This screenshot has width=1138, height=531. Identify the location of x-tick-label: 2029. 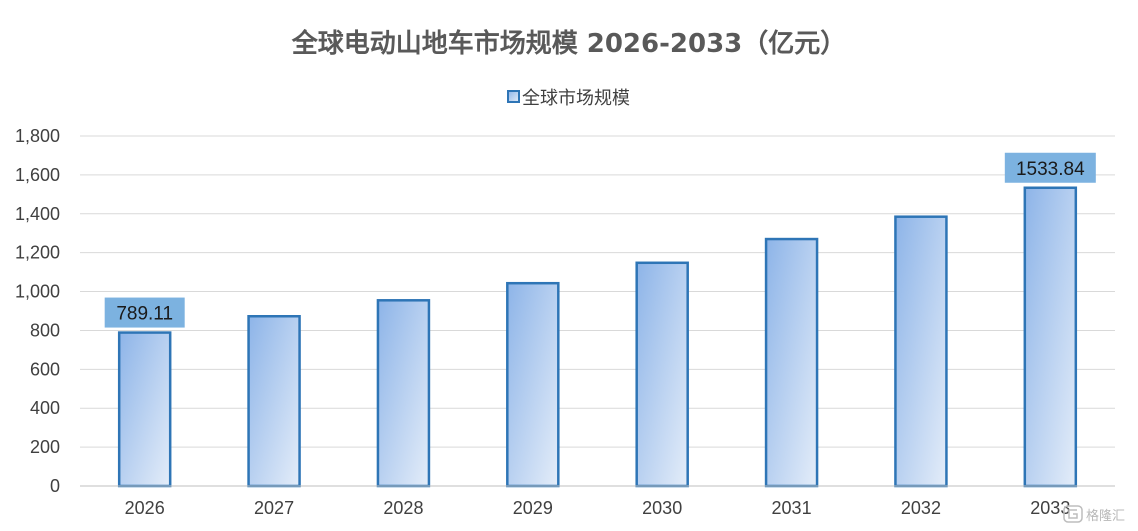
(533, 508).